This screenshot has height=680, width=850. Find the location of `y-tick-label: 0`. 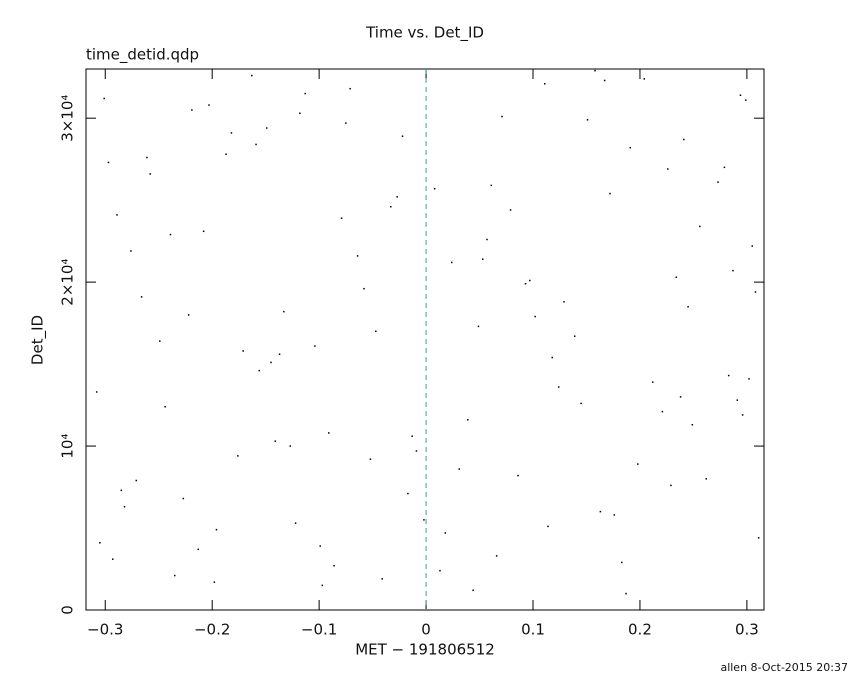

y-tick-label: 0 is located at coordinates (68, 610).